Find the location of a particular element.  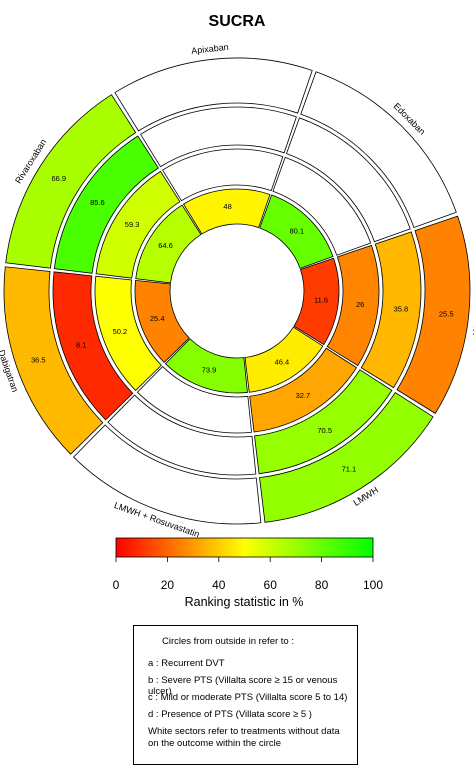

colorbar is located at coordinates (244, 547).